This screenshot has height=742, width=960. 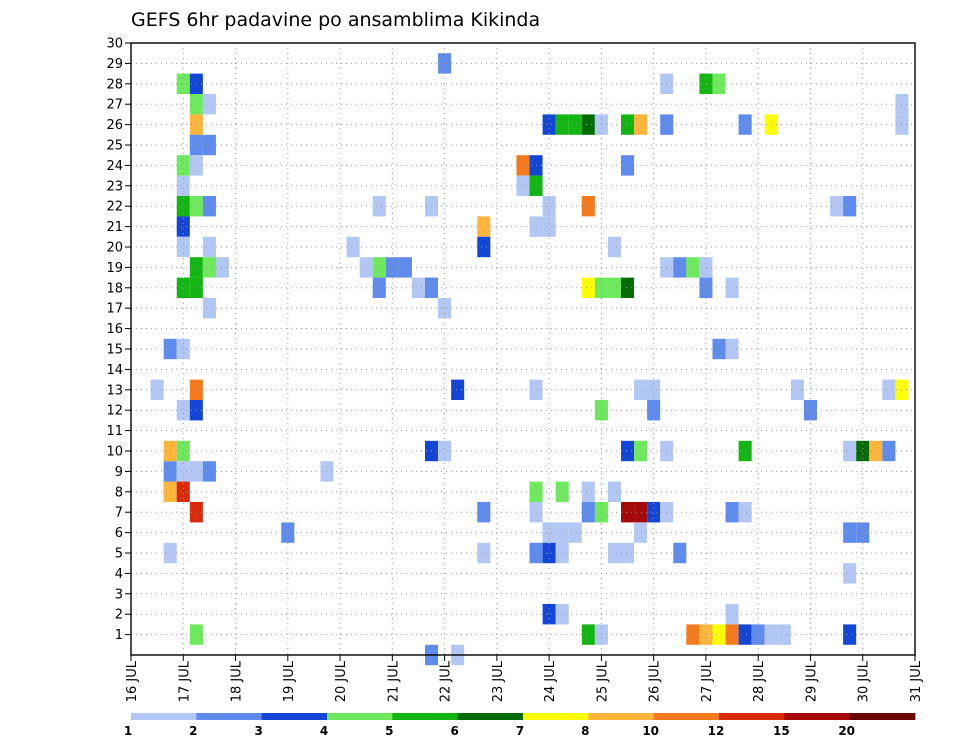 I want to click on colorbar-label: 8, so click(x=585, y=731).